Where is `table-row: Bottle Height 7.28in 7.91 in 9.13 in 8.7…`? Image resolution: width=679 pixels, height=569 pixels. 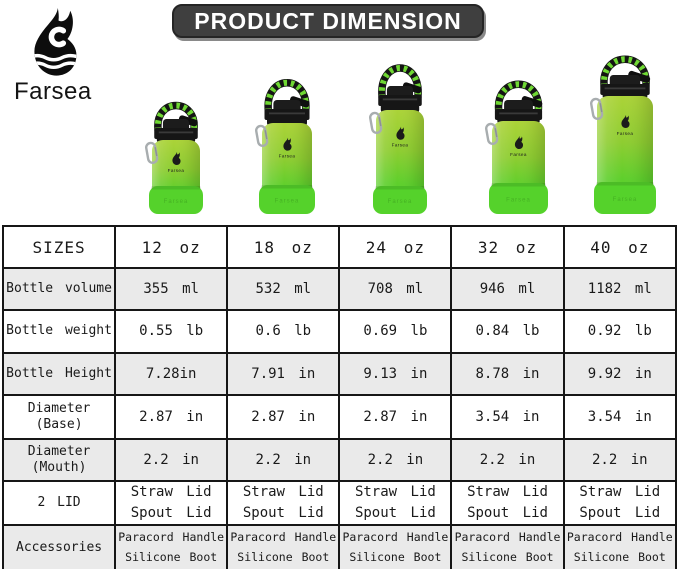 table-row: Bottle Height 7.28in 7.91 in 9.13 in 8.7… is located at coordinates (339, 374).